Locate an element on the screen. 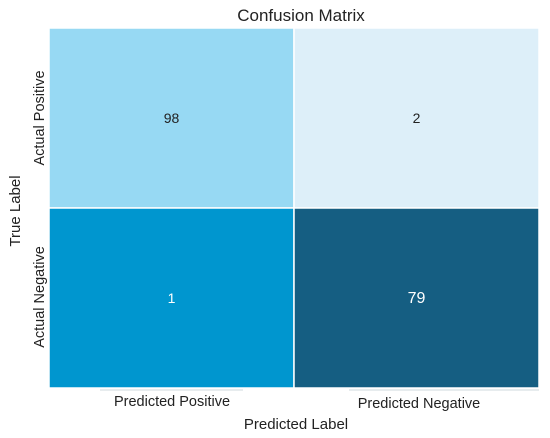 The width and height of the screenshot is (550, 438). cell-value-label: 1 is located at coordinates (172, 298).